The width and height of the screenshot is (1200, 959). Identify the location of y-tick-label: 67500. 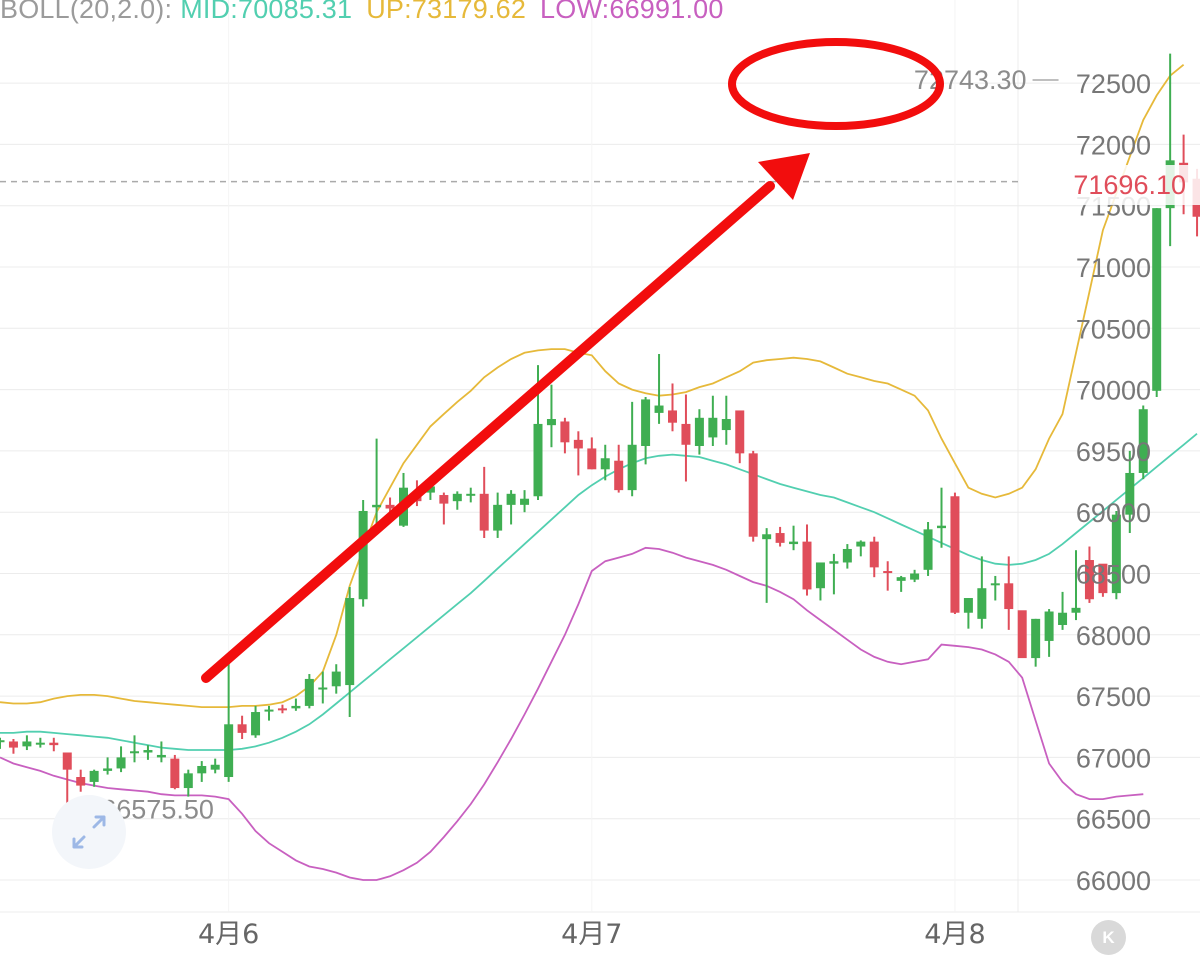
(1113, 697).